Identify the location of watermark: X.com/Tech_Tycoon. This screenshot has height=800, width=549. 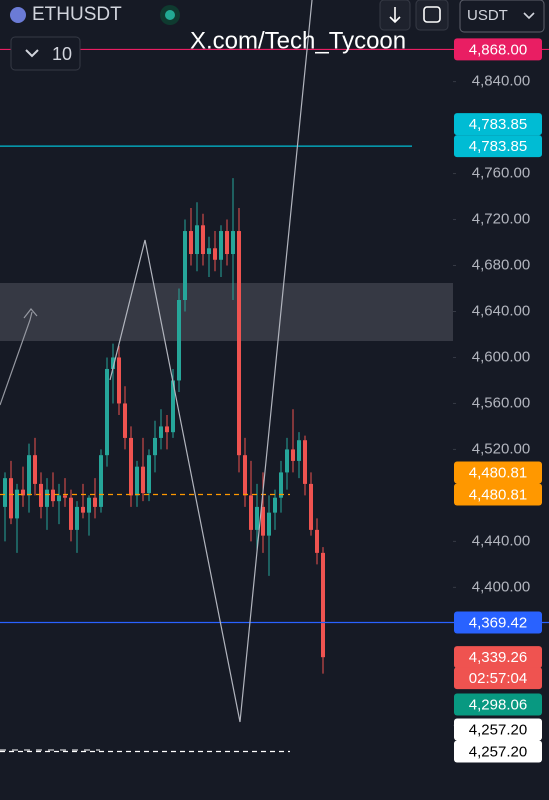
(298, 40).